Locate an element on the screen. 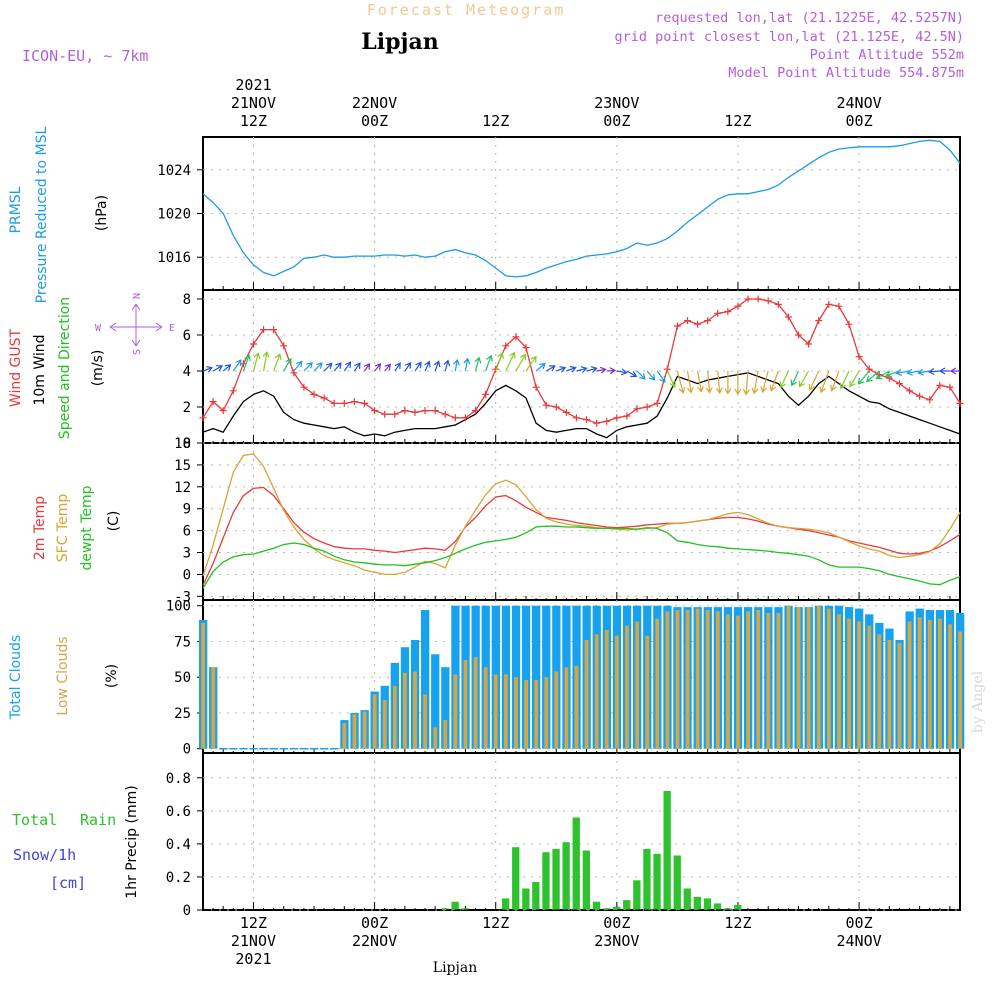 The image size is (1000, 1000). wind-label-10m: 10m Wind is located at coordinates (40, 369).